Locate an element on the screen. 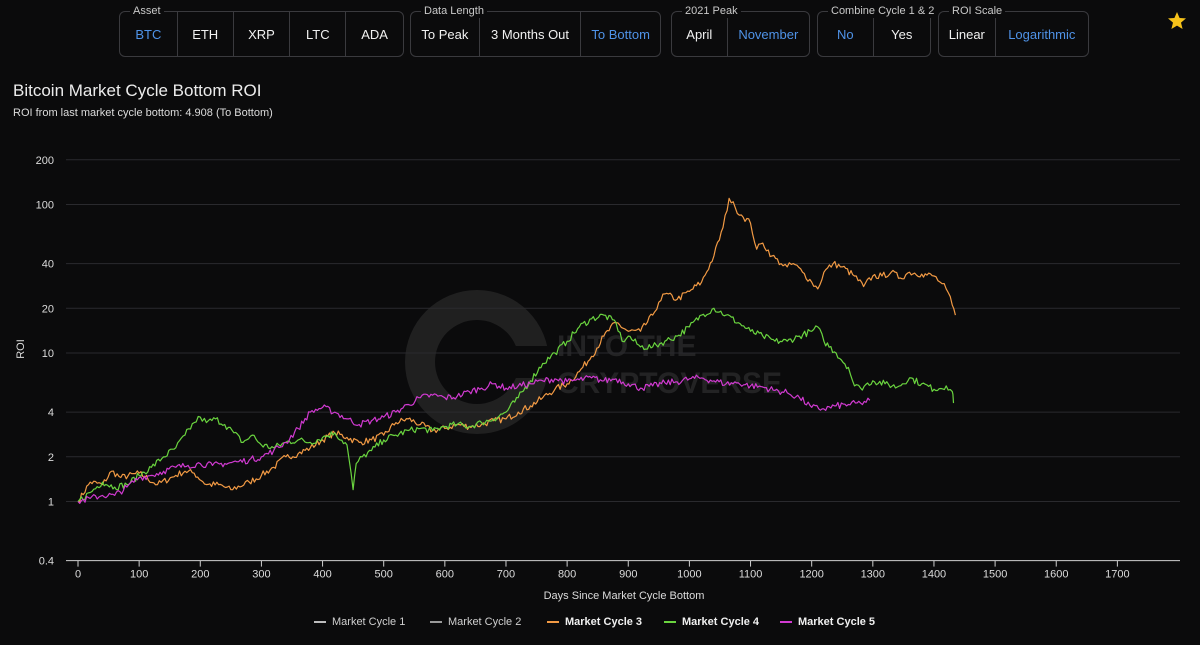  x-tick-label: 1700 is located at coordinates (1117, 575).